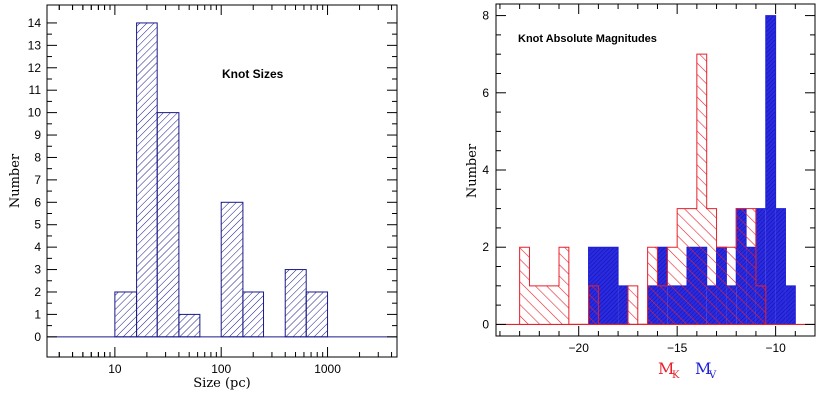 This screenshot has width=819, height=398. I want to click on size-y-tick-label: 14, so click(35, 23).